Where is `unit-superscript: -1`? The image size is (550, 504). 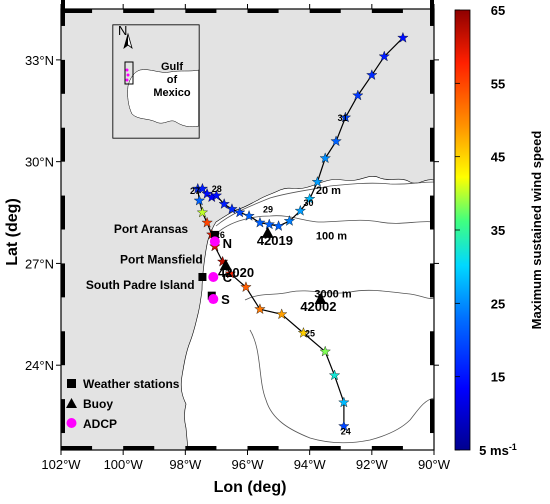 unit-superscript: -1 is located at coordinates (513, 447).